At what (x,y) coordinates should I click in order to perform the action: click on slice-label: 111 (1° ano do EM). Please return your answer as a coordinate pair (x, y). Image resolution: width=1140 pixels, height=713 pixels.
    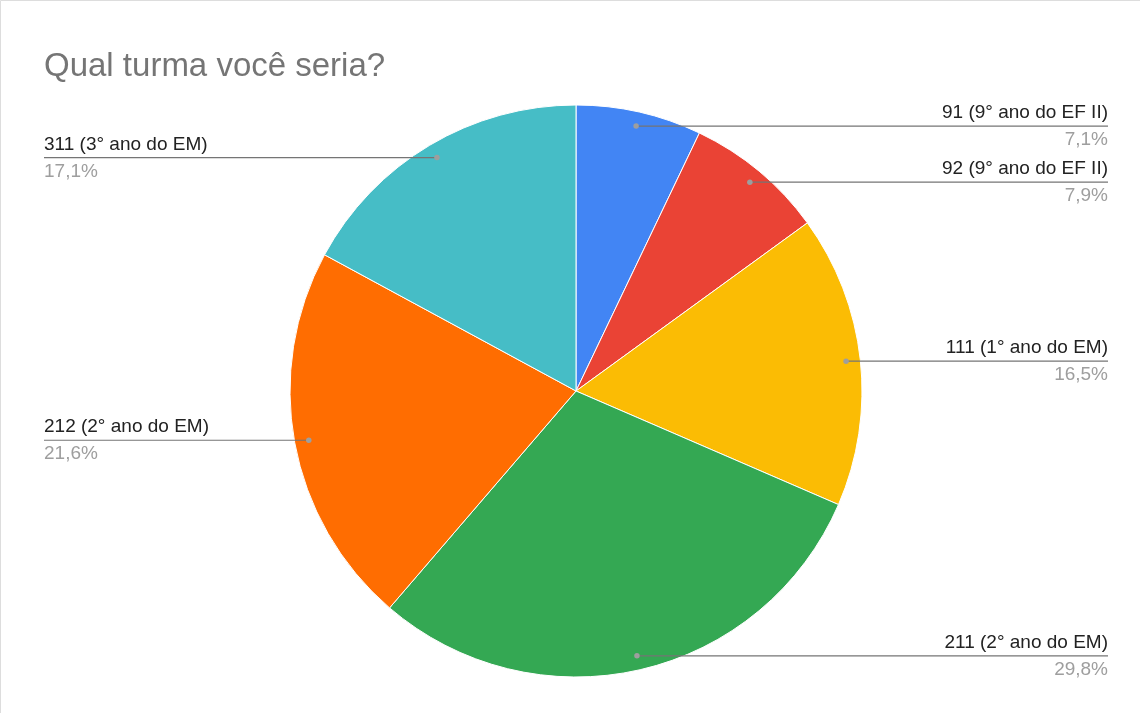
    Looking at the image, I should click on (1026, 347).